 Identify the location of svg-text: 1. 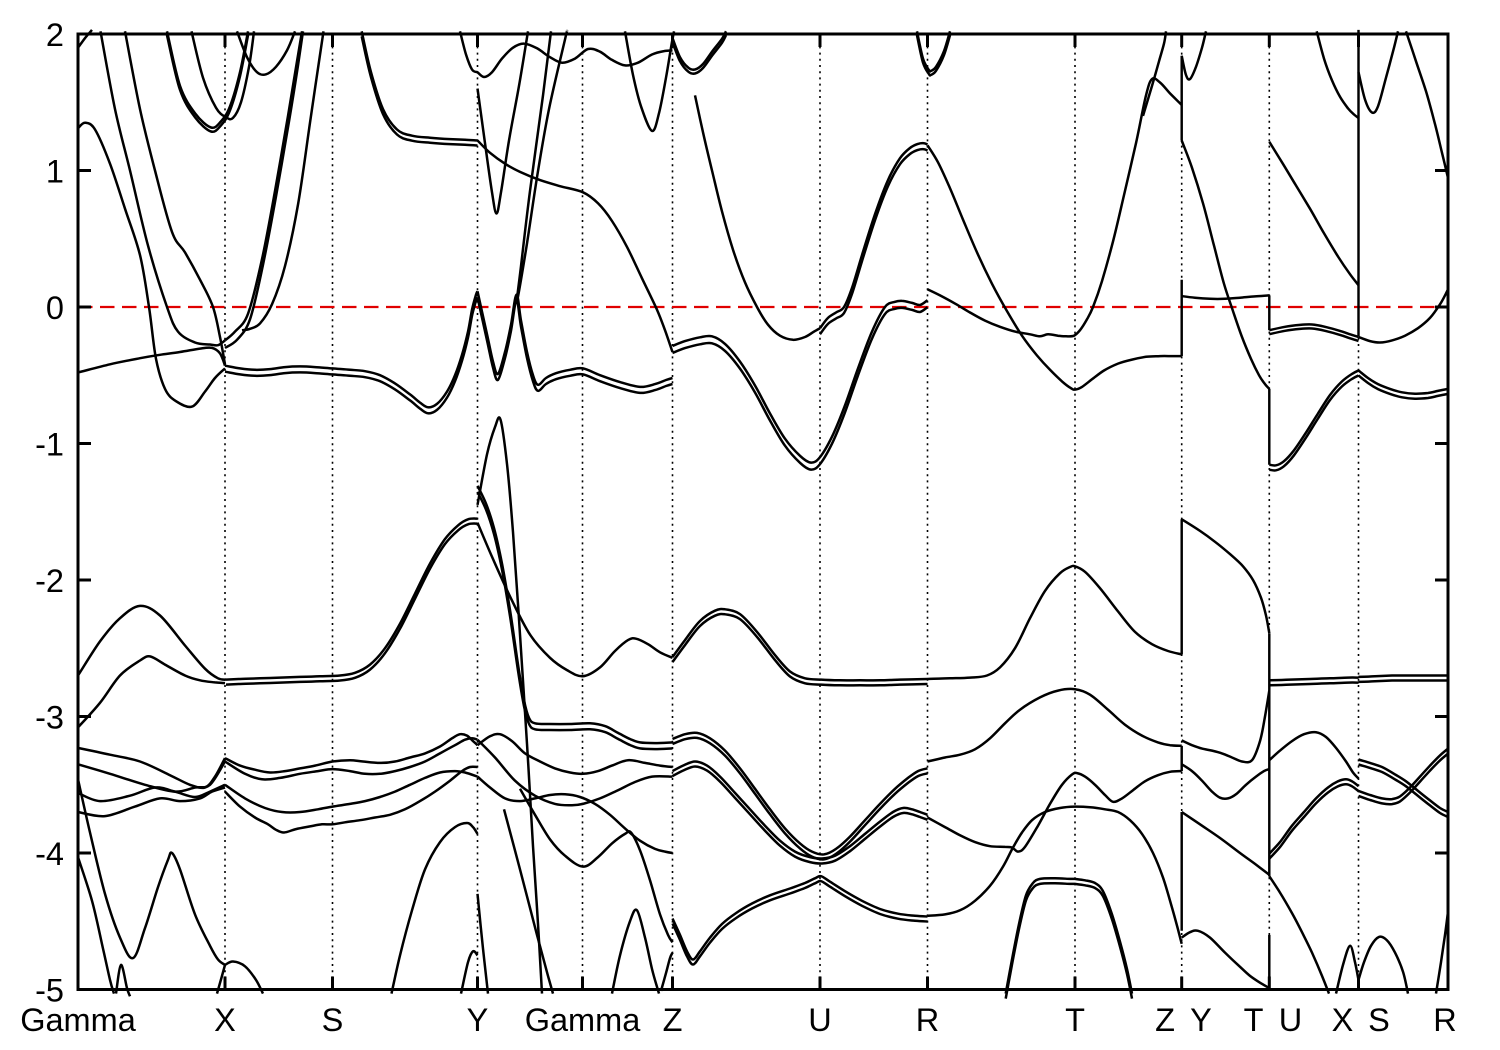
(55, 172).